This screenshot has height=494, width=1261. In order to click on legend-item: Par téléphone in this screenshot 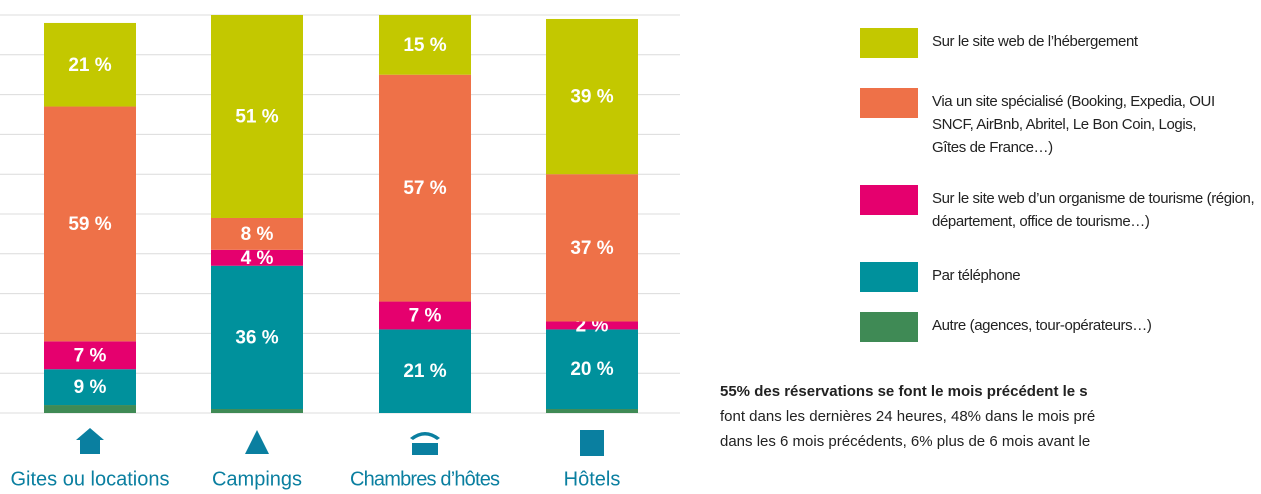, I will do `click(1060, 277)`.